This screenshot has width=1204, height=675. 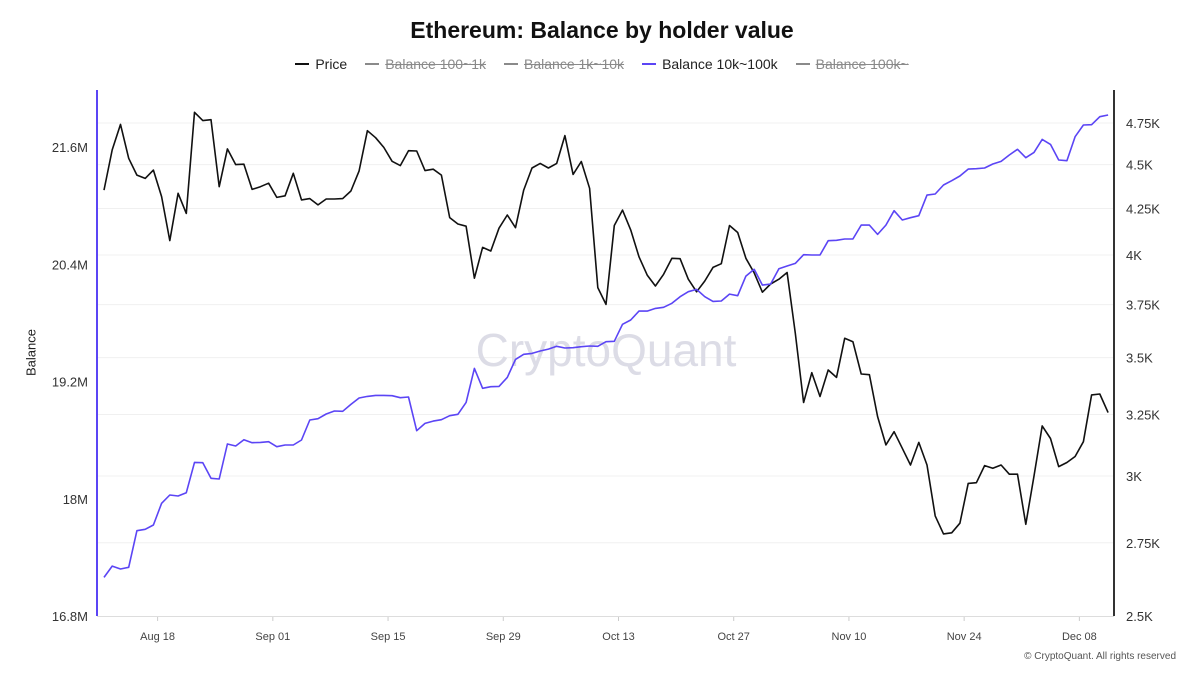 I want to click on copyright: © CryptoQuant. All rights reserved, so click(x=1100, y=656).